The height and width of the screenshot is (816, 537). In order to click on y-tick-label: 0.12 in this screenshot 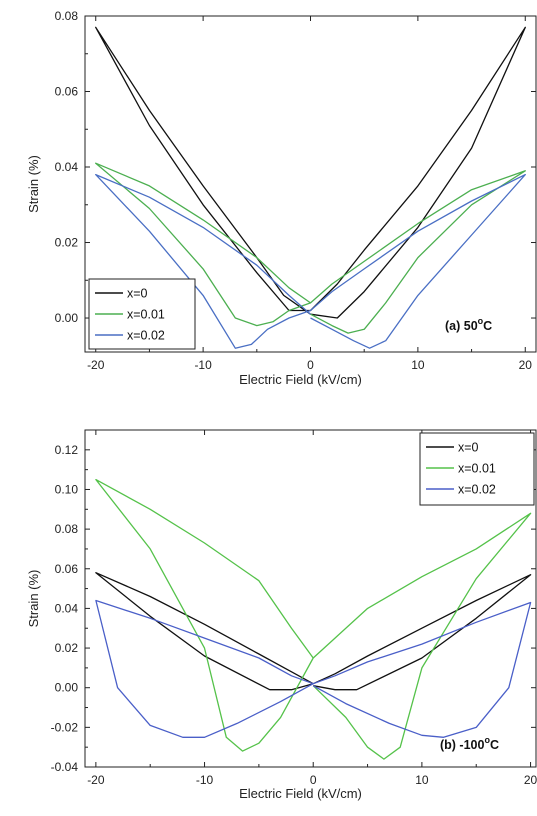, I will do `click(67, 450)`.